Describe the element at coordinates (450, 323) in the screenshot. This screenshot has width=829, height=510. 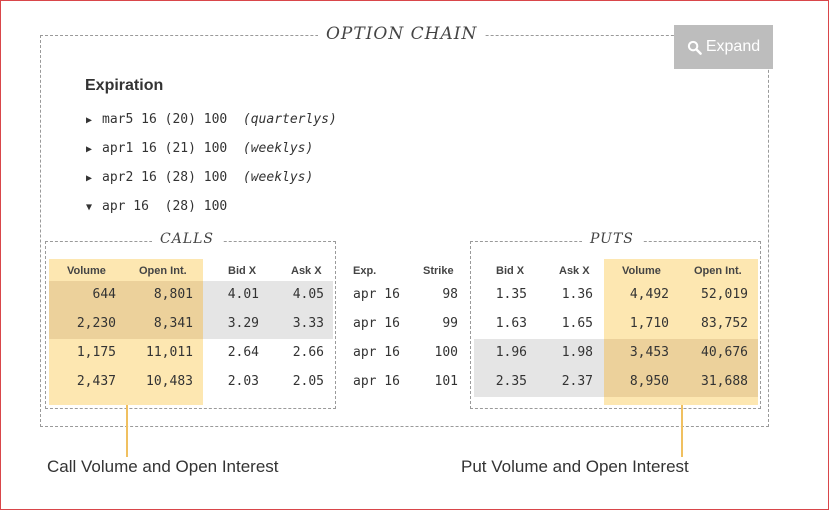
I see `strike-cell: 99` at that location.